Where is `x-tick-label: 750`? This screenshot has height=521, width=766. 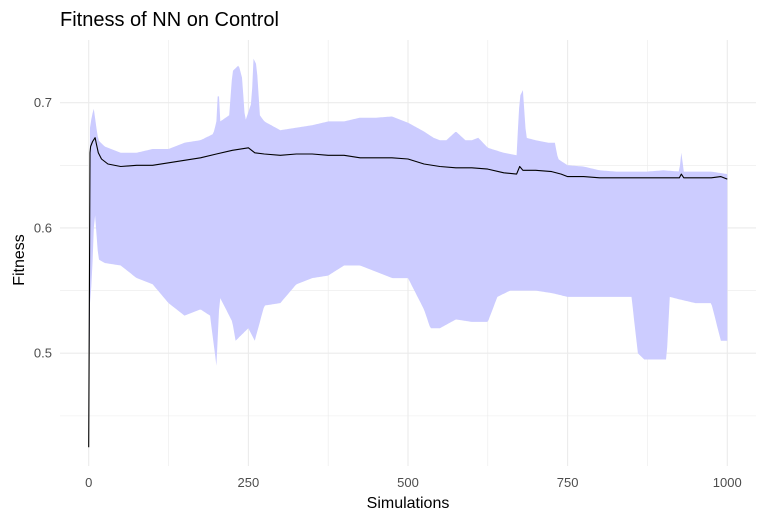 x-tick-label: 750 is located at coordinates (568, 482).